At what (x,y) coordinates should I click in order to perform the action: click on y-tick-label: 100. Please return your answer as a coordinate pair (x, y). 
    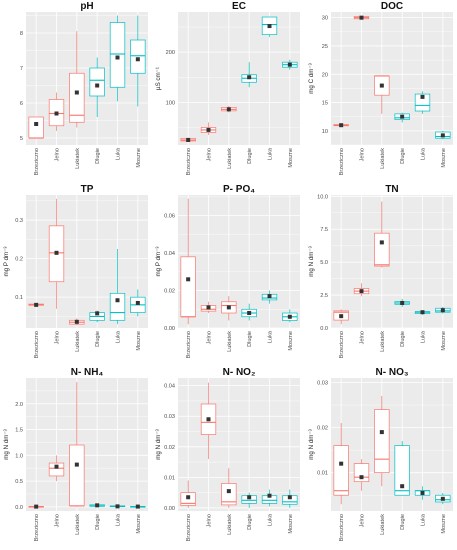
    Looking at the image, I should click on (170, 103).